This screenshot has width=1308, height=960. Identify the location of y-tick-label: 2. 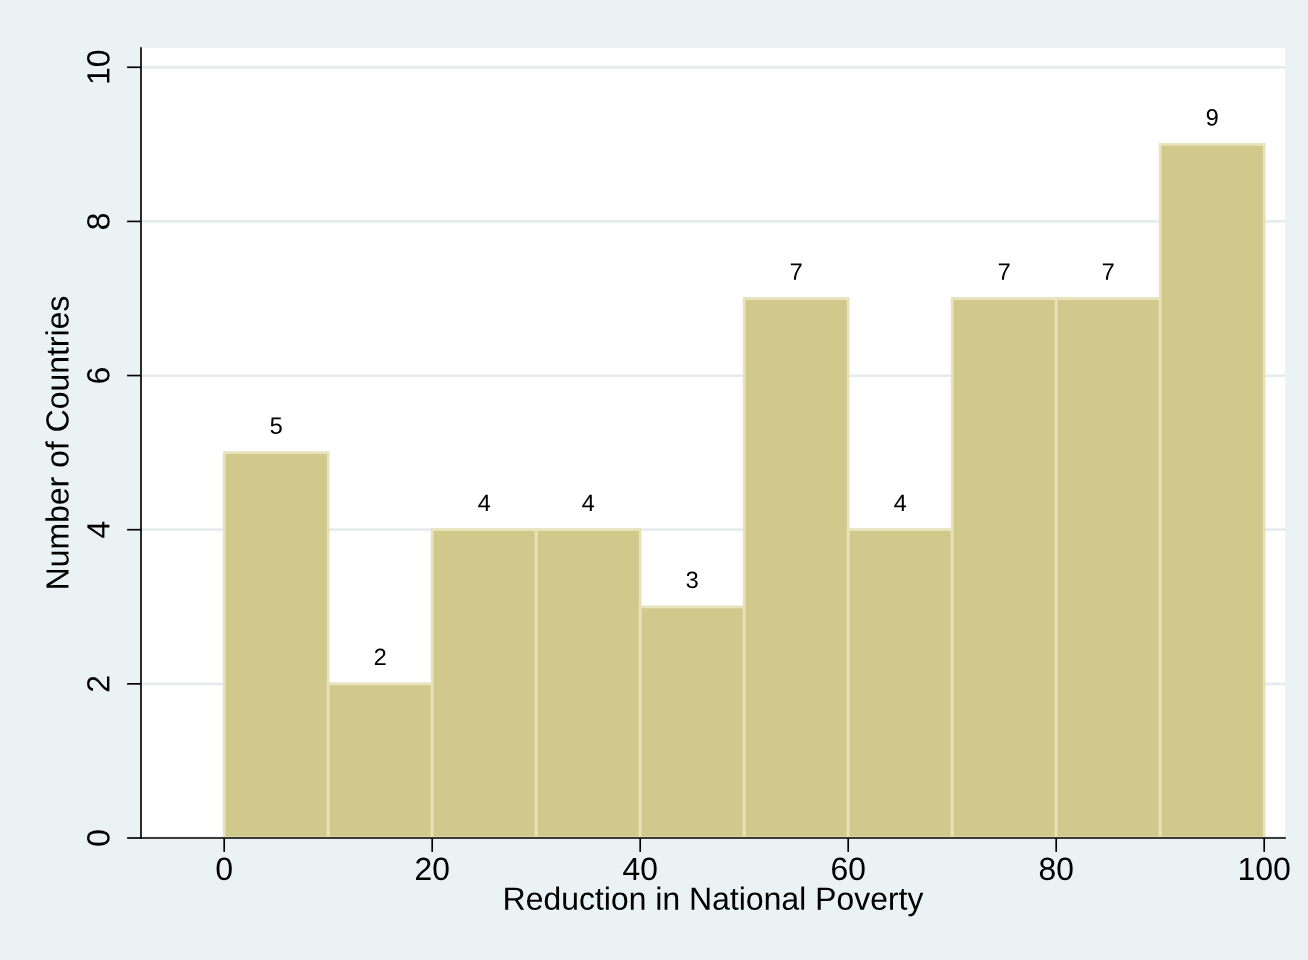
(98, 684).